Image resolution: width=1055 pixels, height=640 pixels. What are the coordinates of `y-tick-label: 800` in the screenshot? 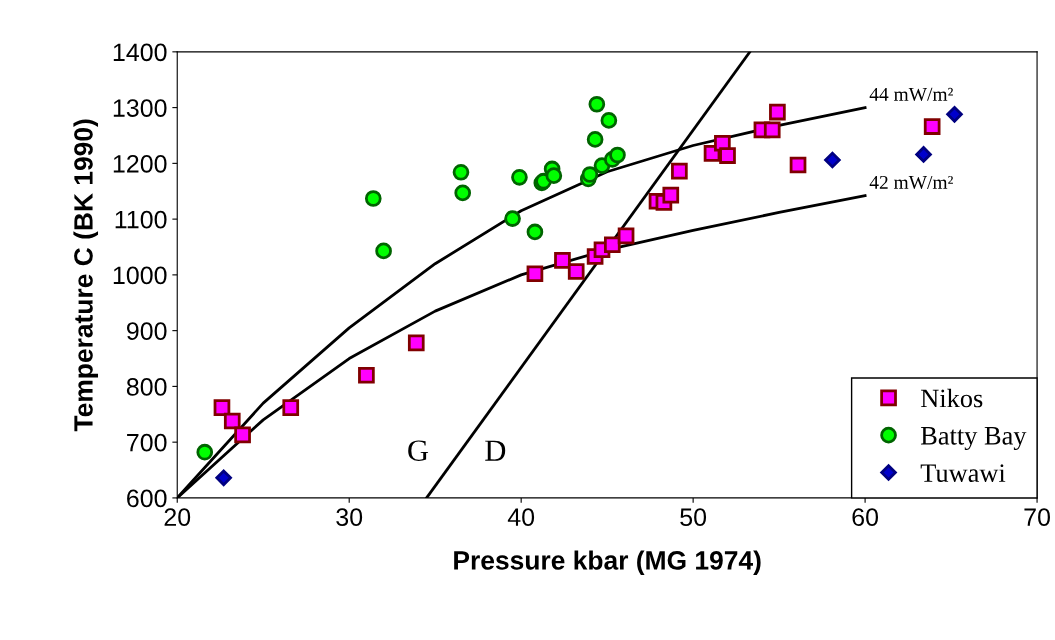 It's located at (146, 387).